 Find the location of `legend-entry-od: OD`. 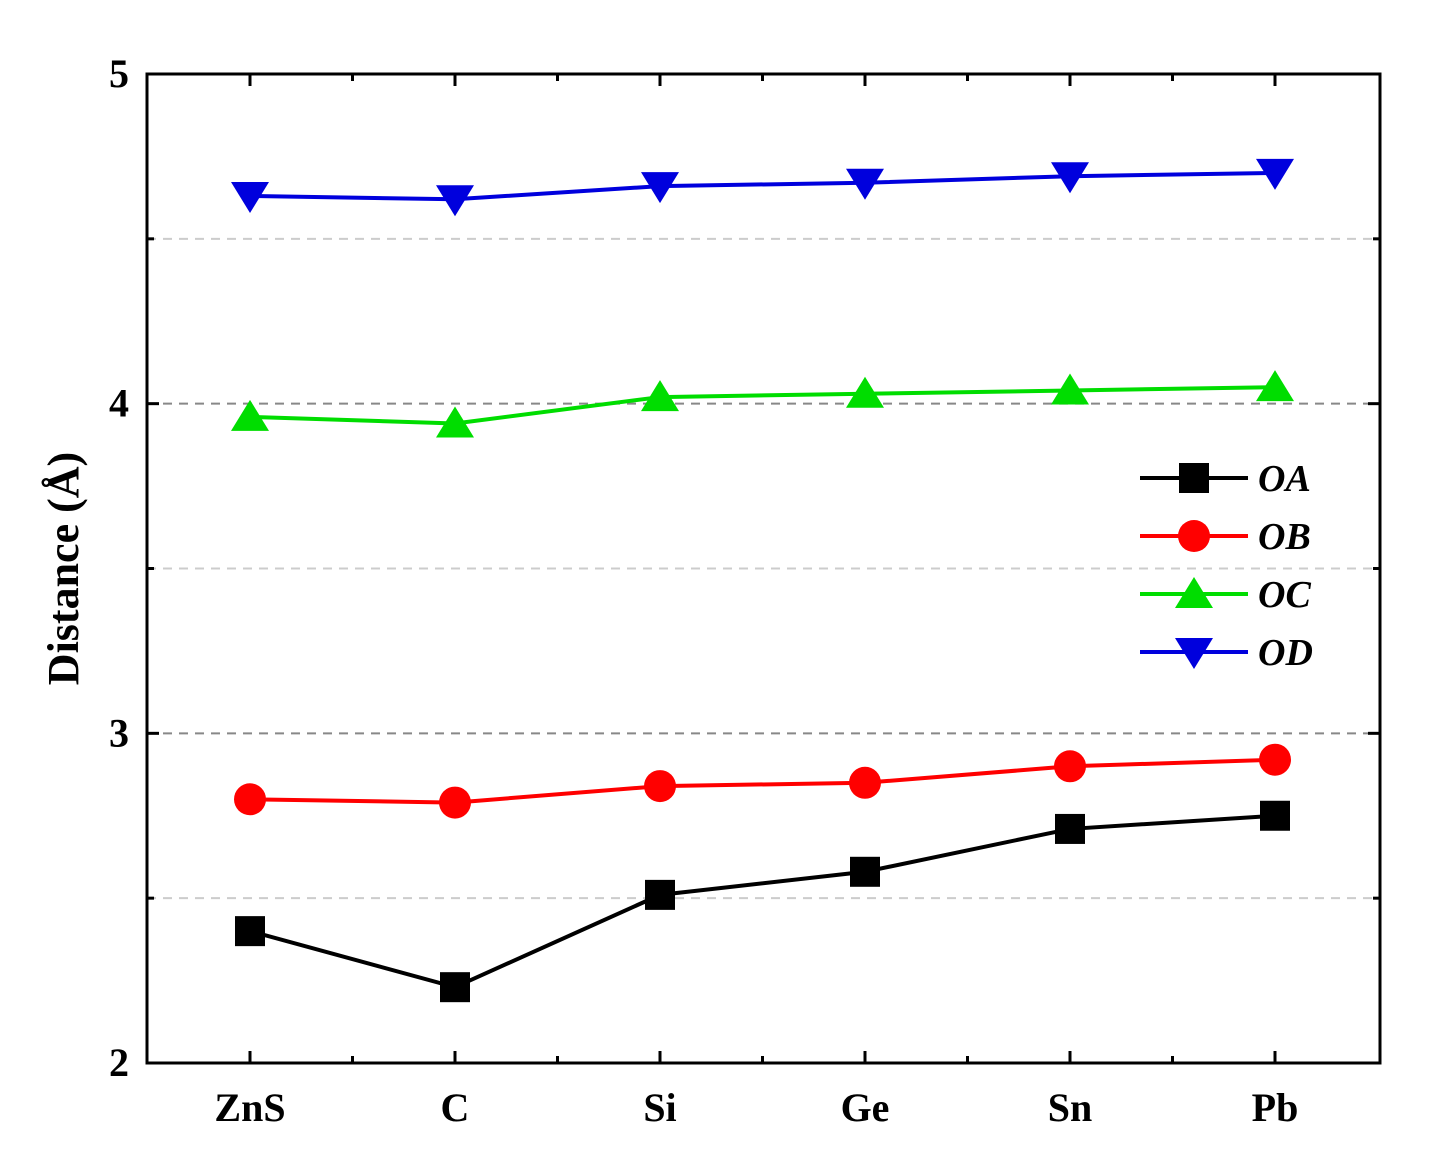

legend-entry-od: OD is located at coordinates (1226, 653).